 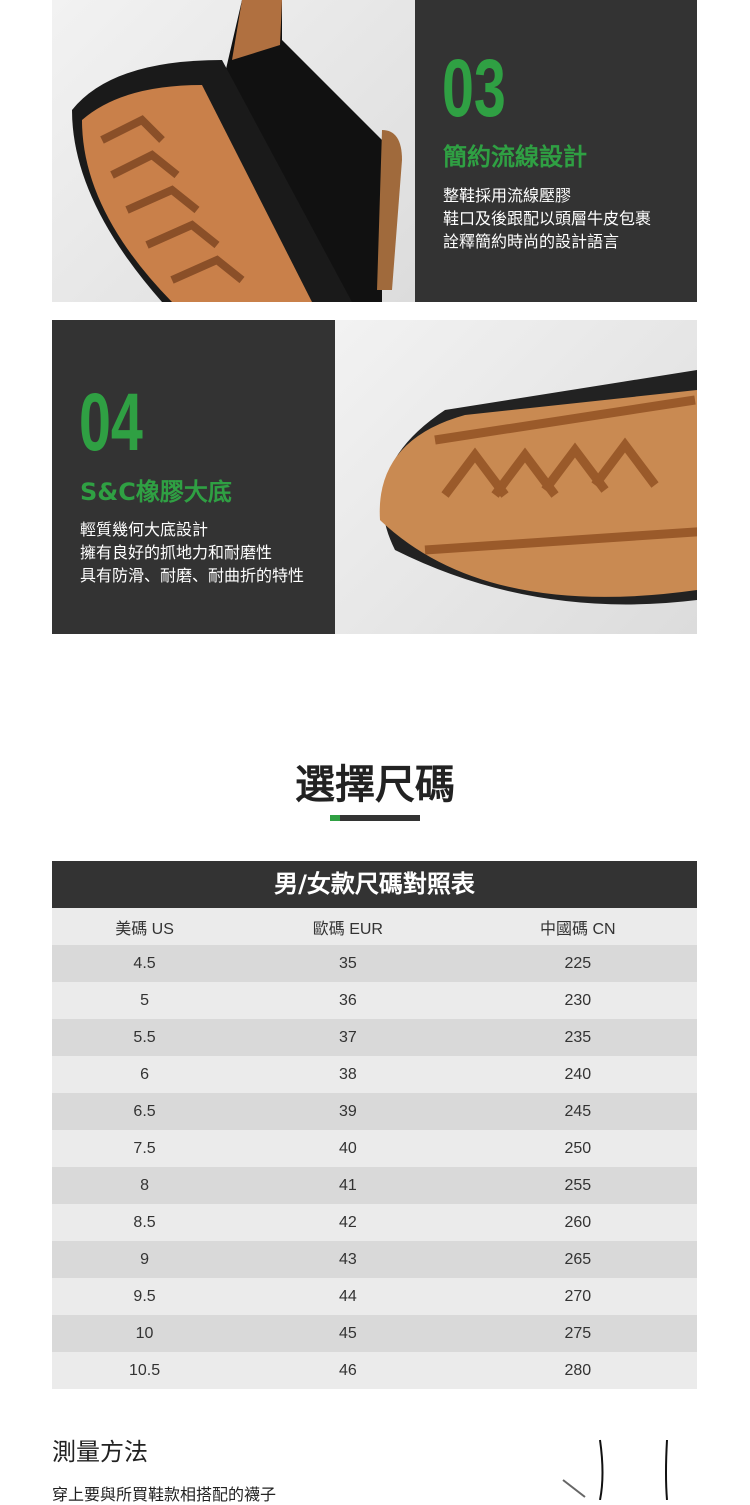 What do you see at coordinates (111, 422) in the screenshot?
I see `feature-number: 04` at bounding box center [111, 422].